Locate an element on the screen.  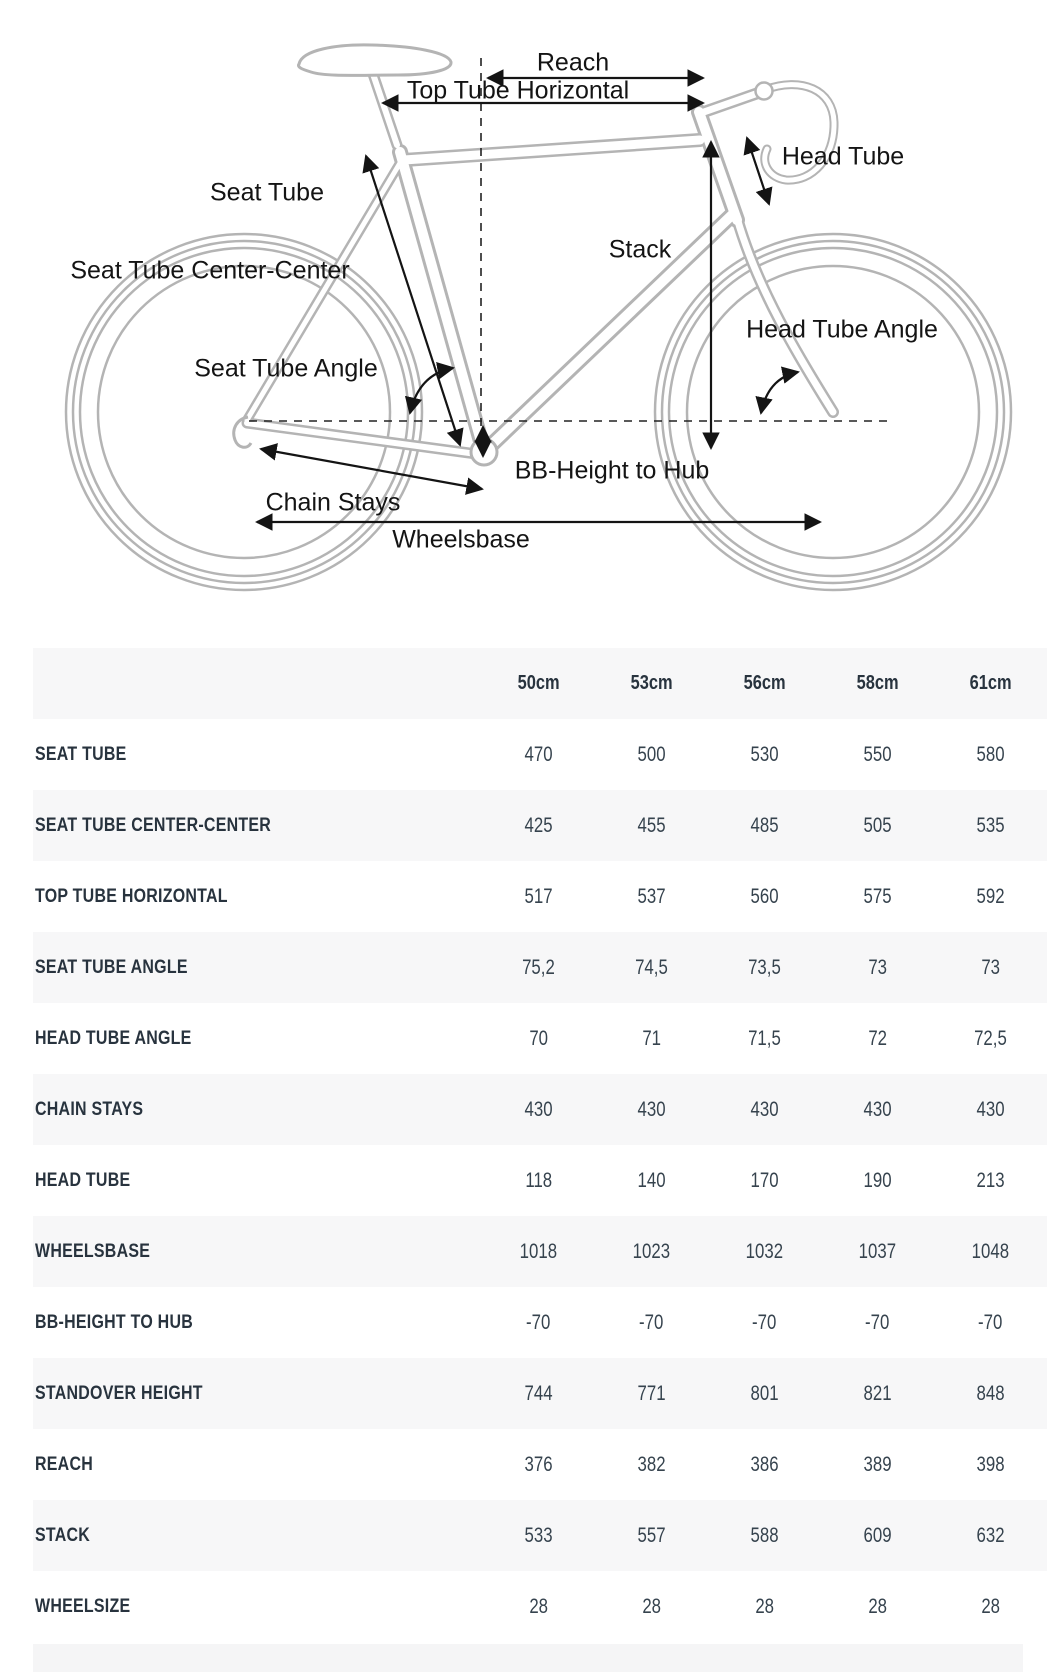
table-row: HEAD TUBE 118 140 170 190 213 is located at coordinates (540, 1180).